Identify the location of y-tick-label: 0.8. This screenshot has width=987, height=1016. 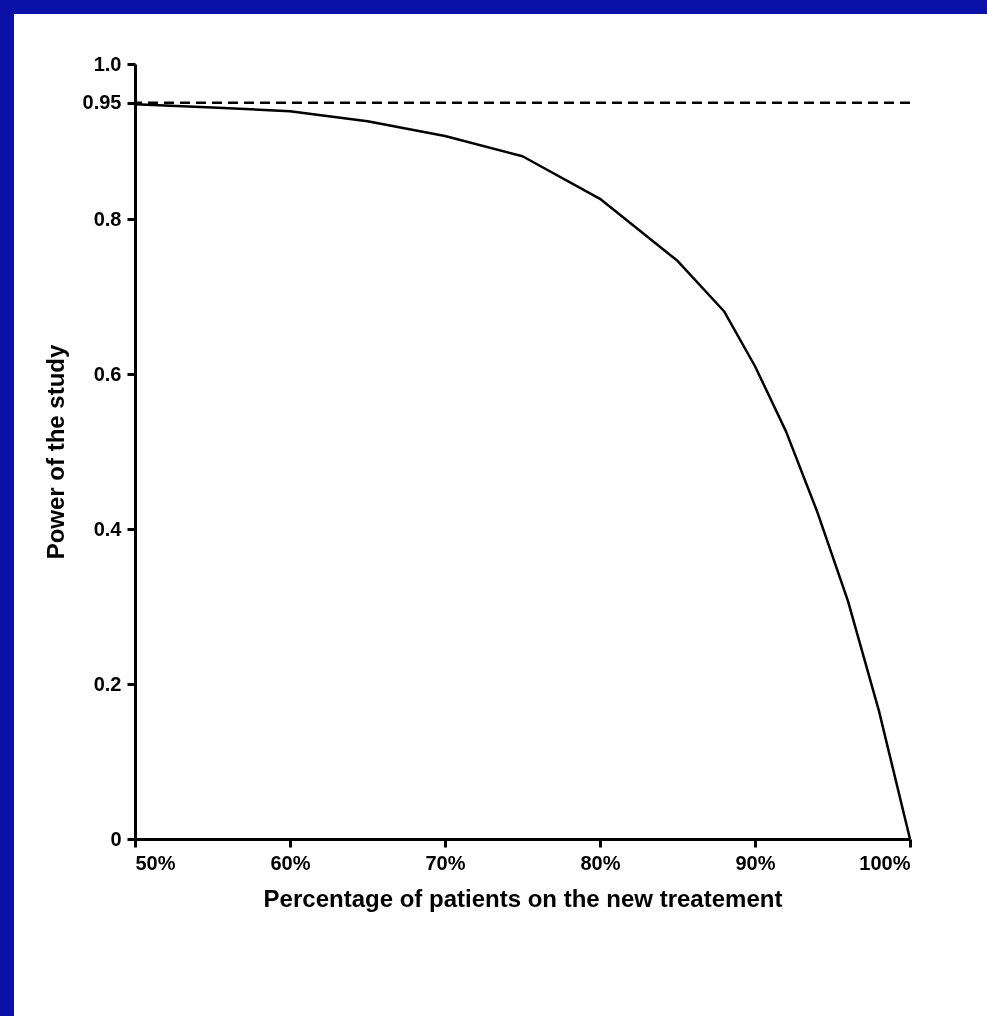
(107, 218).